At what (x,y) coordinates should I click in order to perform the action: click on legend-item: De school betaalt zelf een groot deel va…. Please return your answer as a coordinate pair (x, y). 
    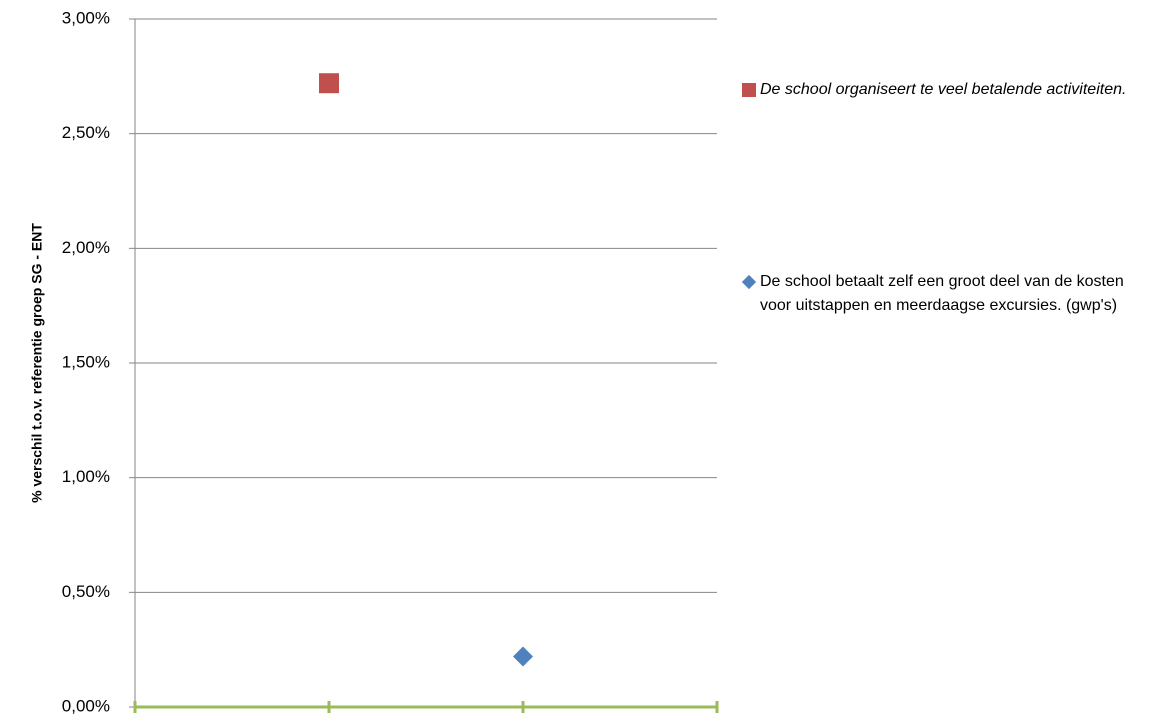
    Looking at the image, I should click on (946, 294).